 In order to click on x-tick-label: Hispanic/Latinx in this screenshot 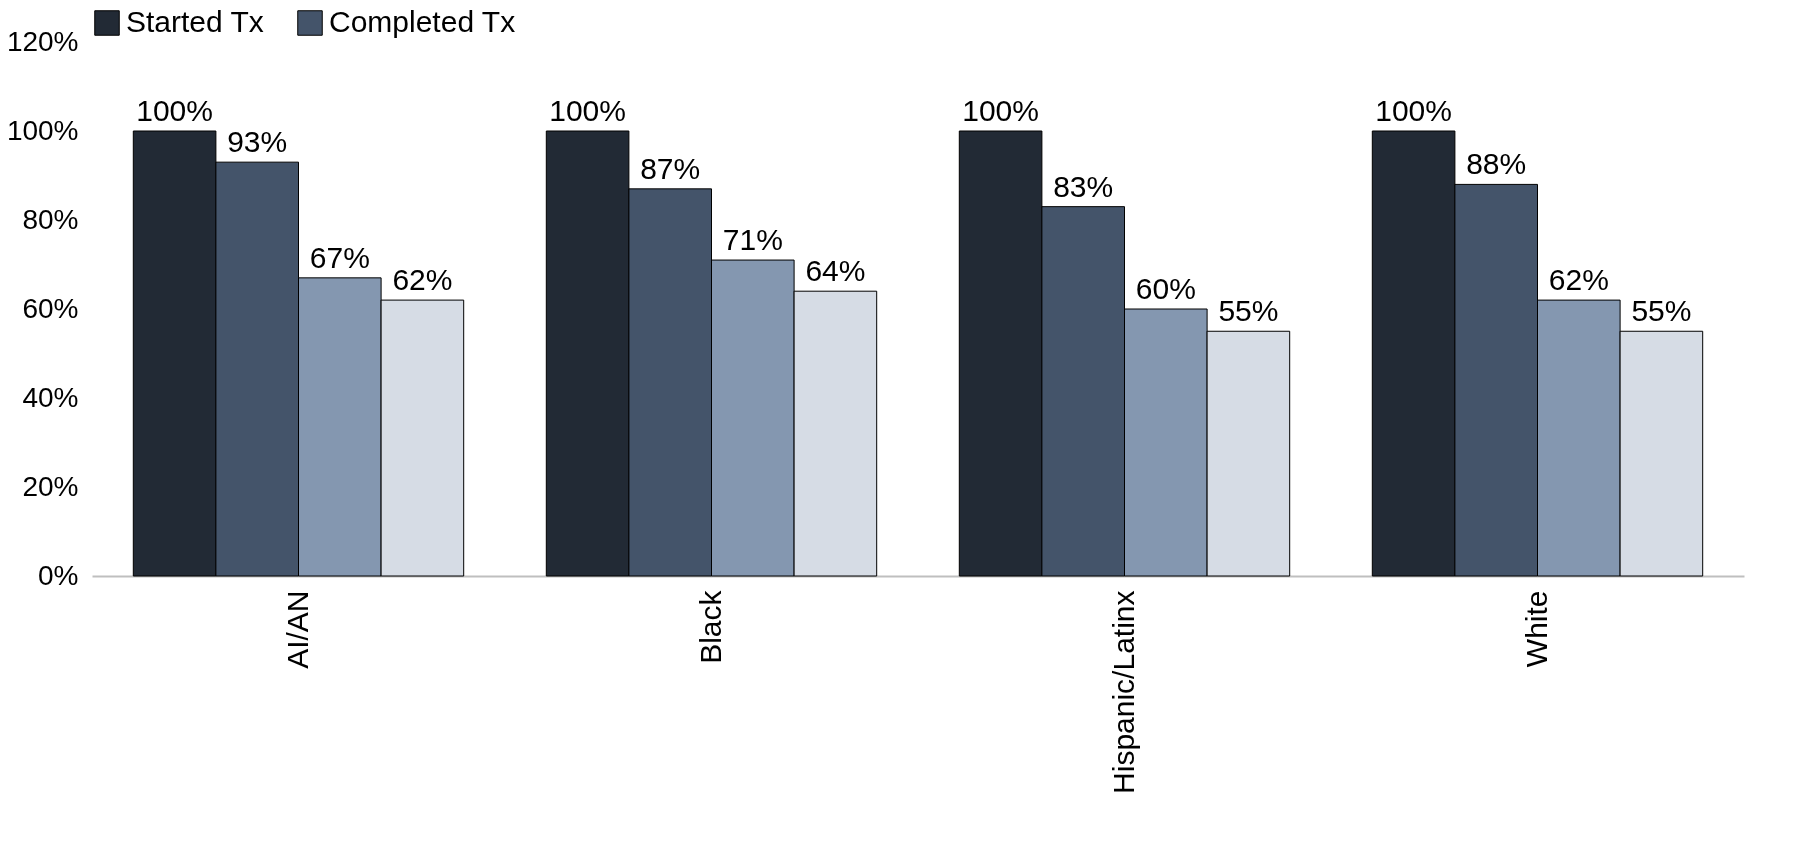, I will do `click(1123, 692)`.